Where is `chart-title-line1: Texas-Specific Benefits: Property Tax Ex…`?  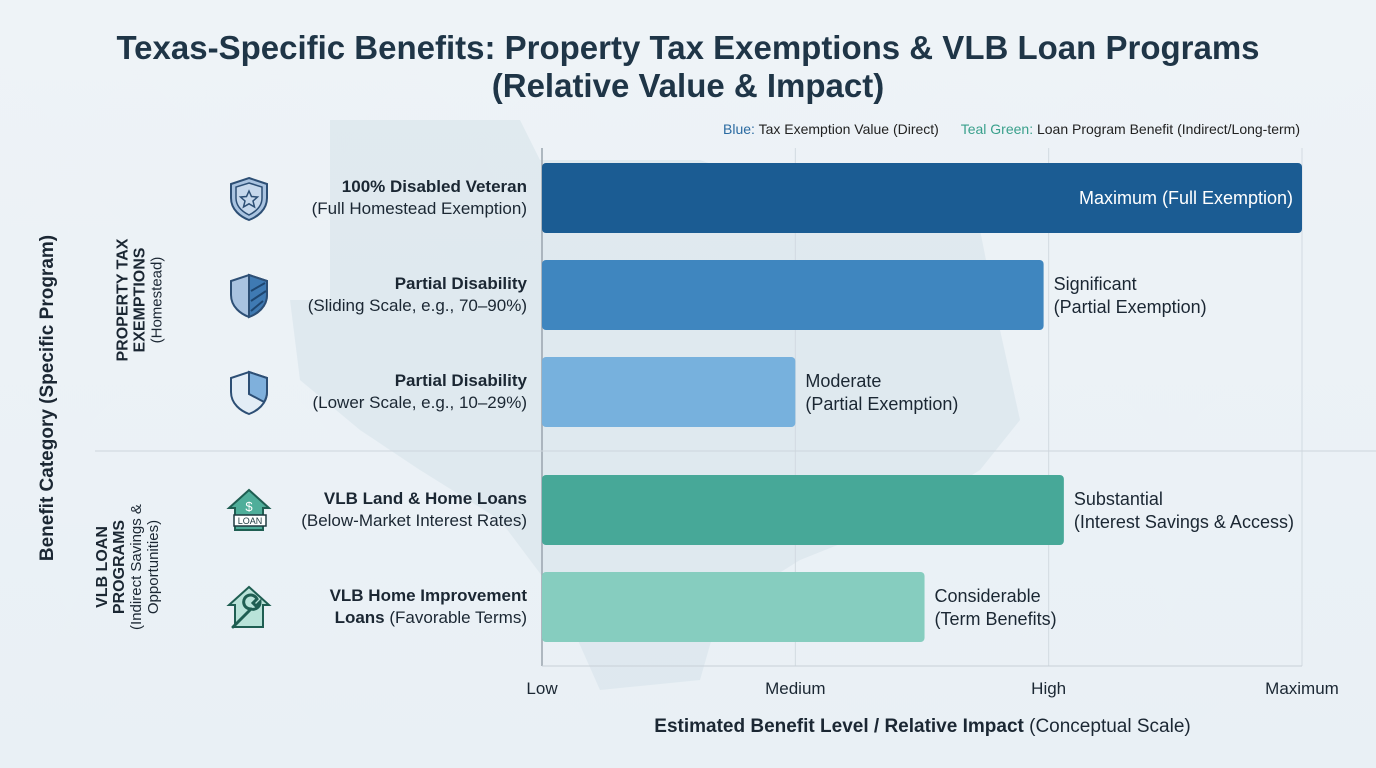 chart-title-line1: Texas-Specific Benefits: Property Tax Ex… is located at coordinates (688, 47).